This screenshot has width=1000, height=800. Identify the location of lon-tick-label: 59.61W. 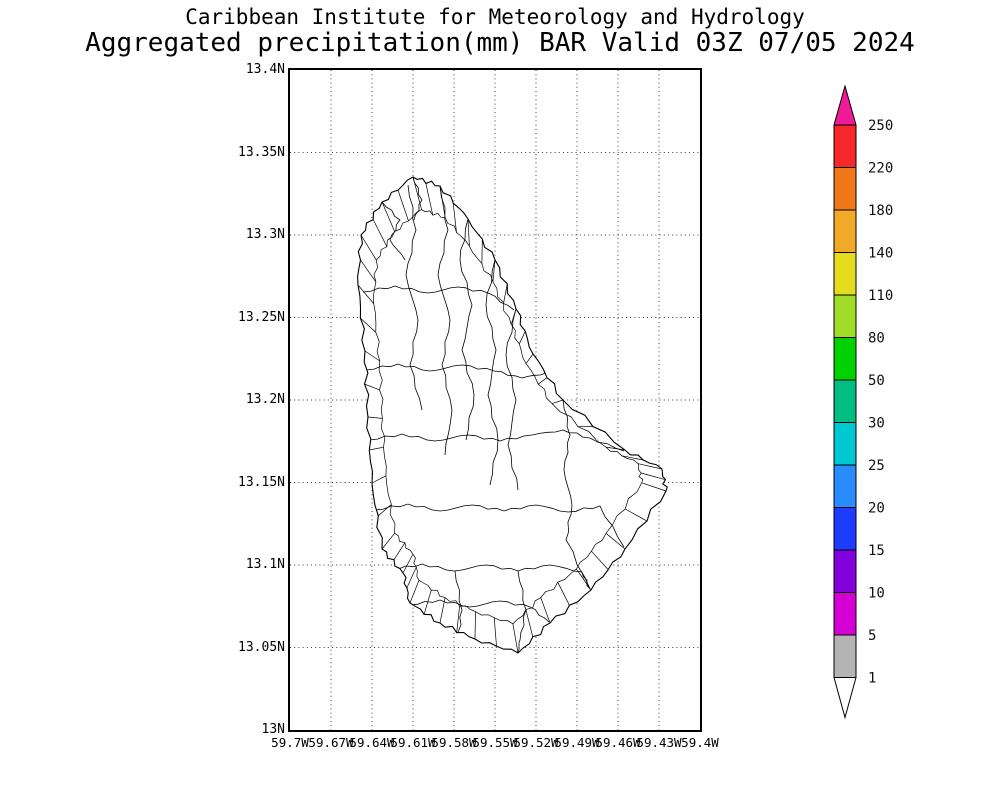
(413, 742).